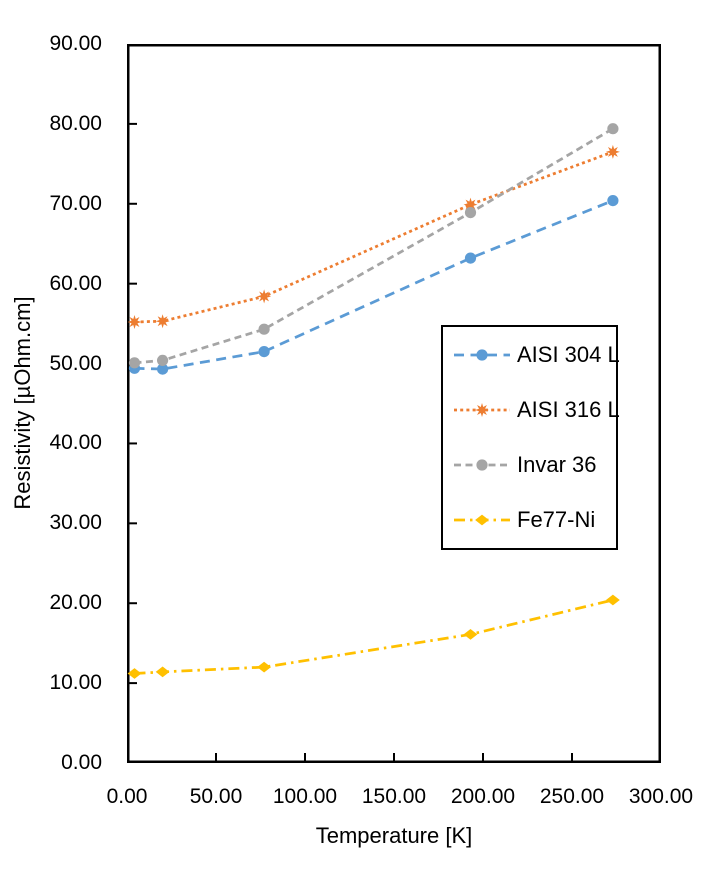 The height and width of the screenshot is (885, 709). Describe the element at coordinates (483, 796) in the screenshot. I see `x-tick-label: 200.00` at that location.